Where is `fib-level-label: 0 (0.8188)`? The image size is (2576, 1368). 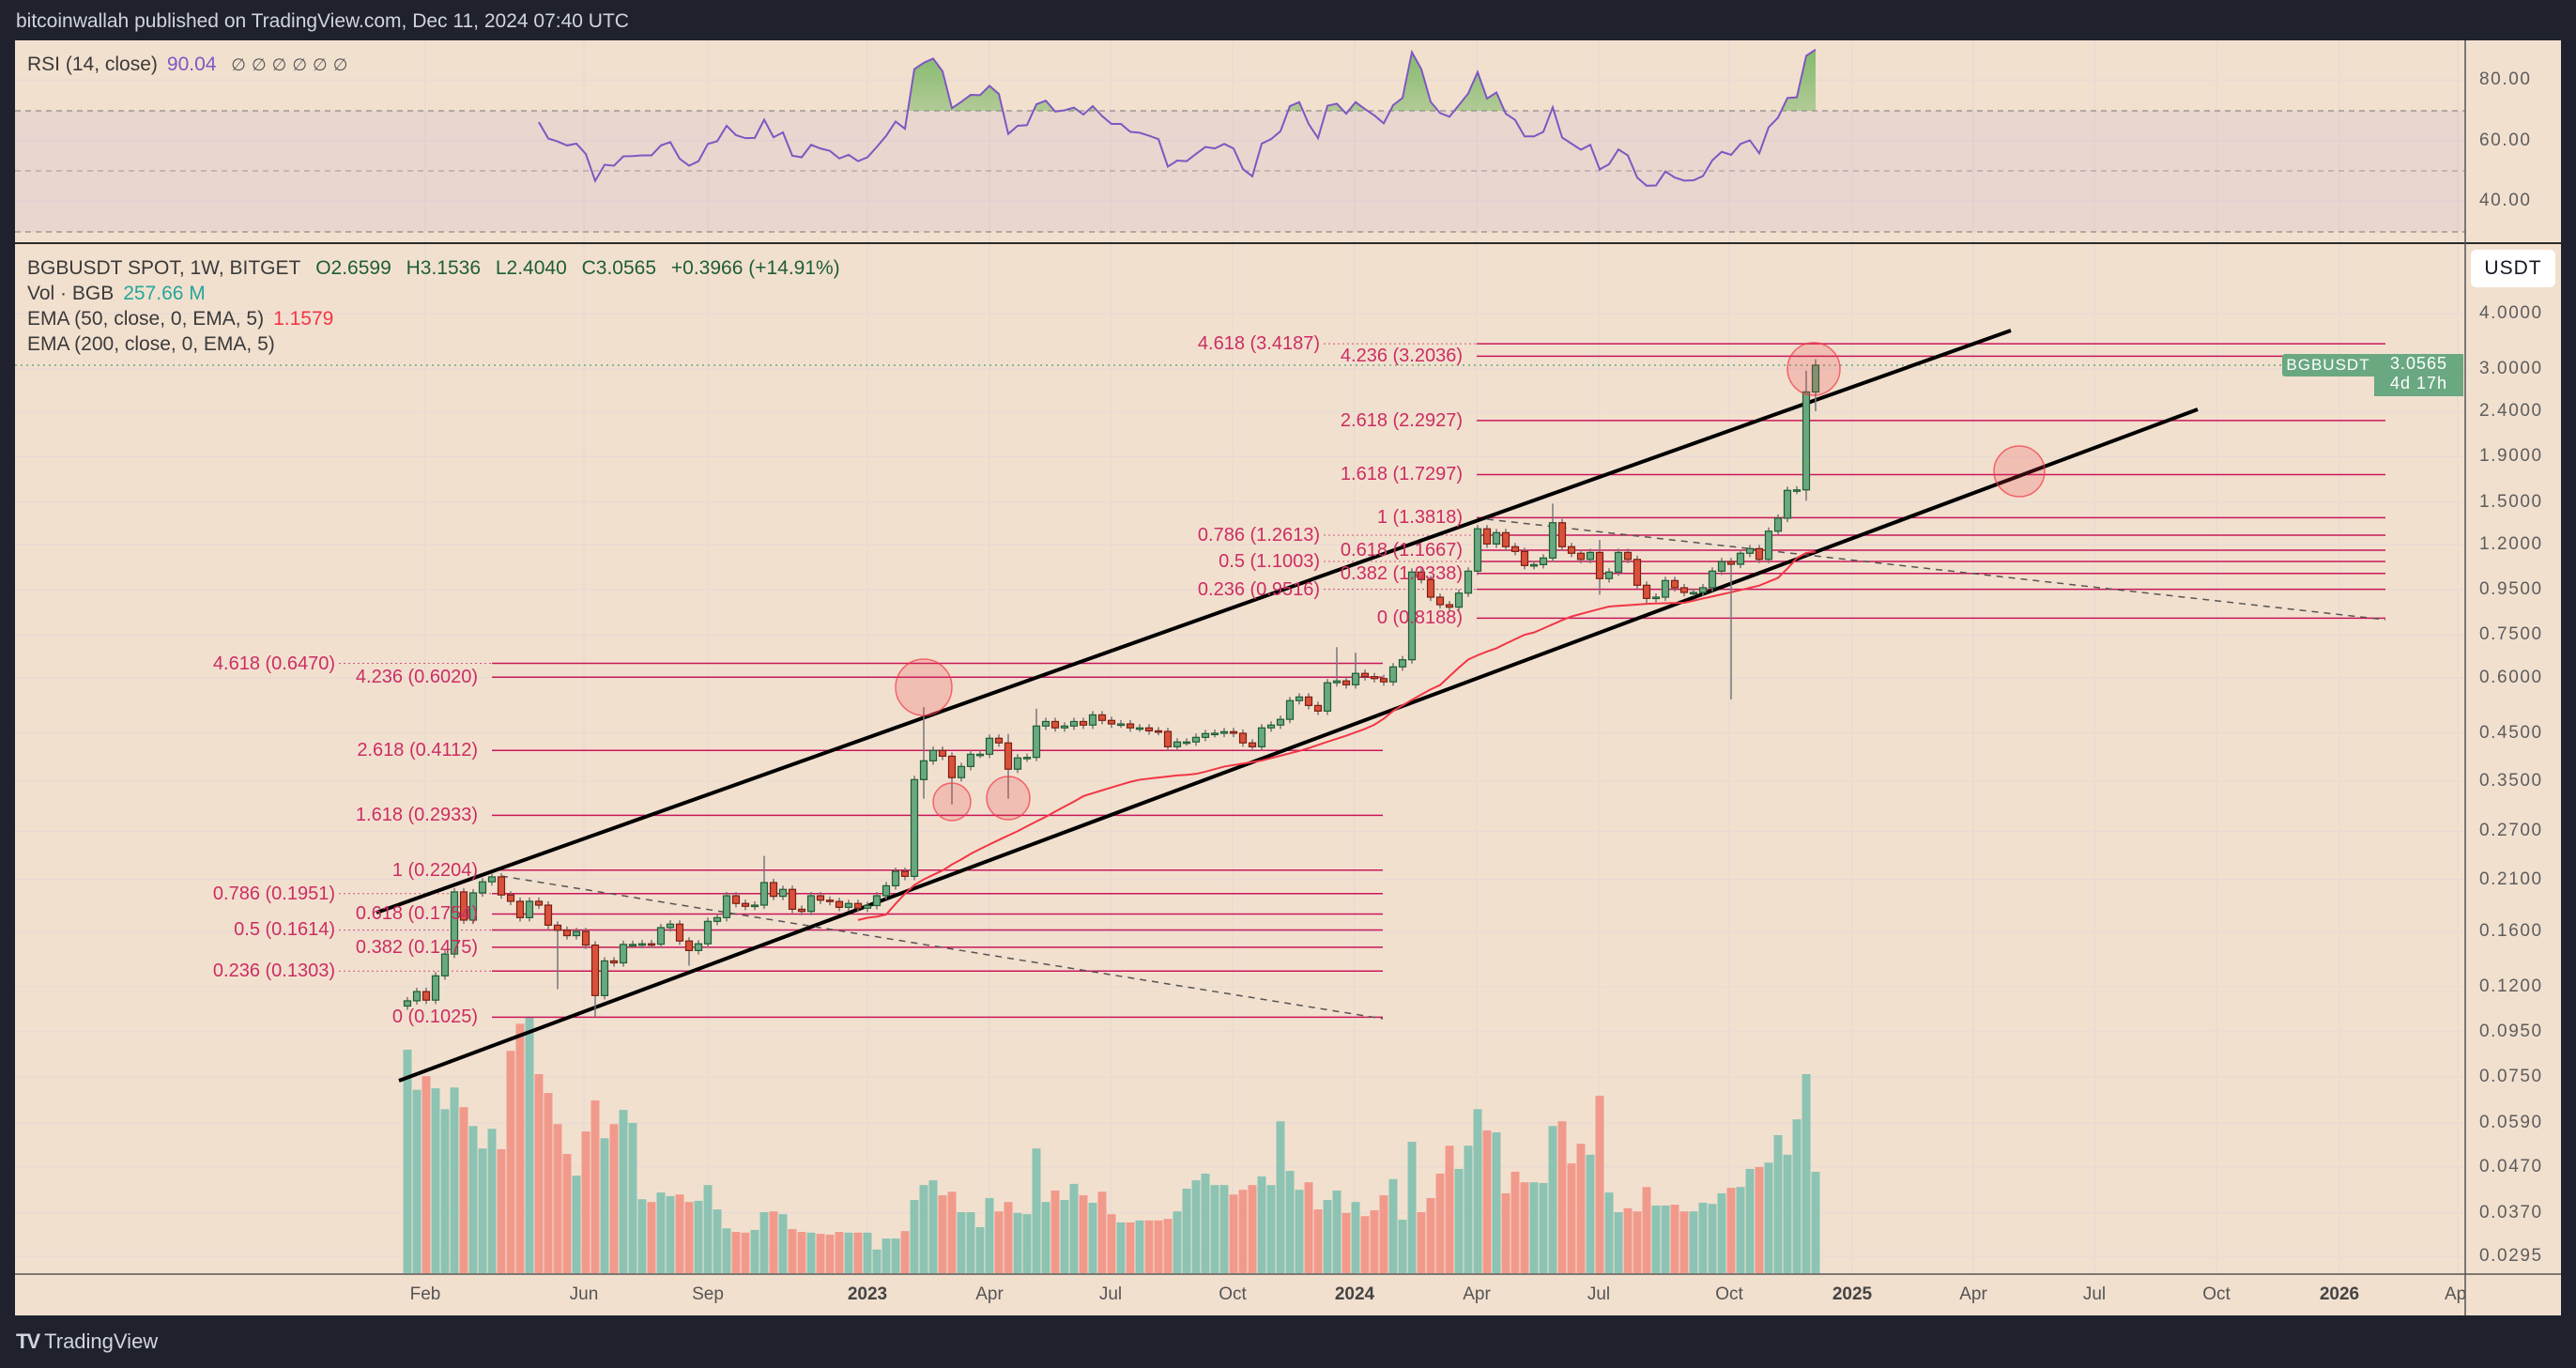 fib-level-label: 0 (0.8188) is located at coordinates (1419, 618).